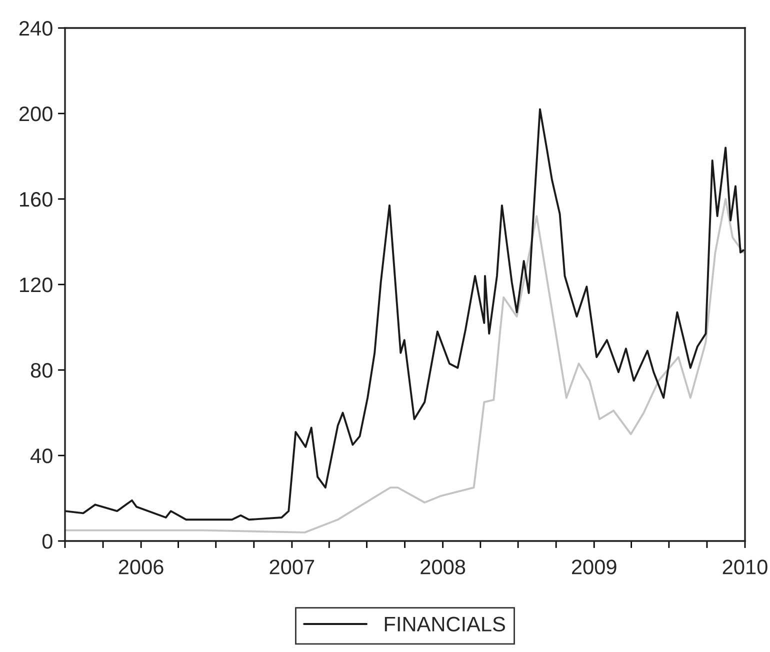 The width and height of the screenshot is (770, 652). Describe the element at coordinates (292, 567) in the screenshot. I see `x-tick-label: 2007` at that location.